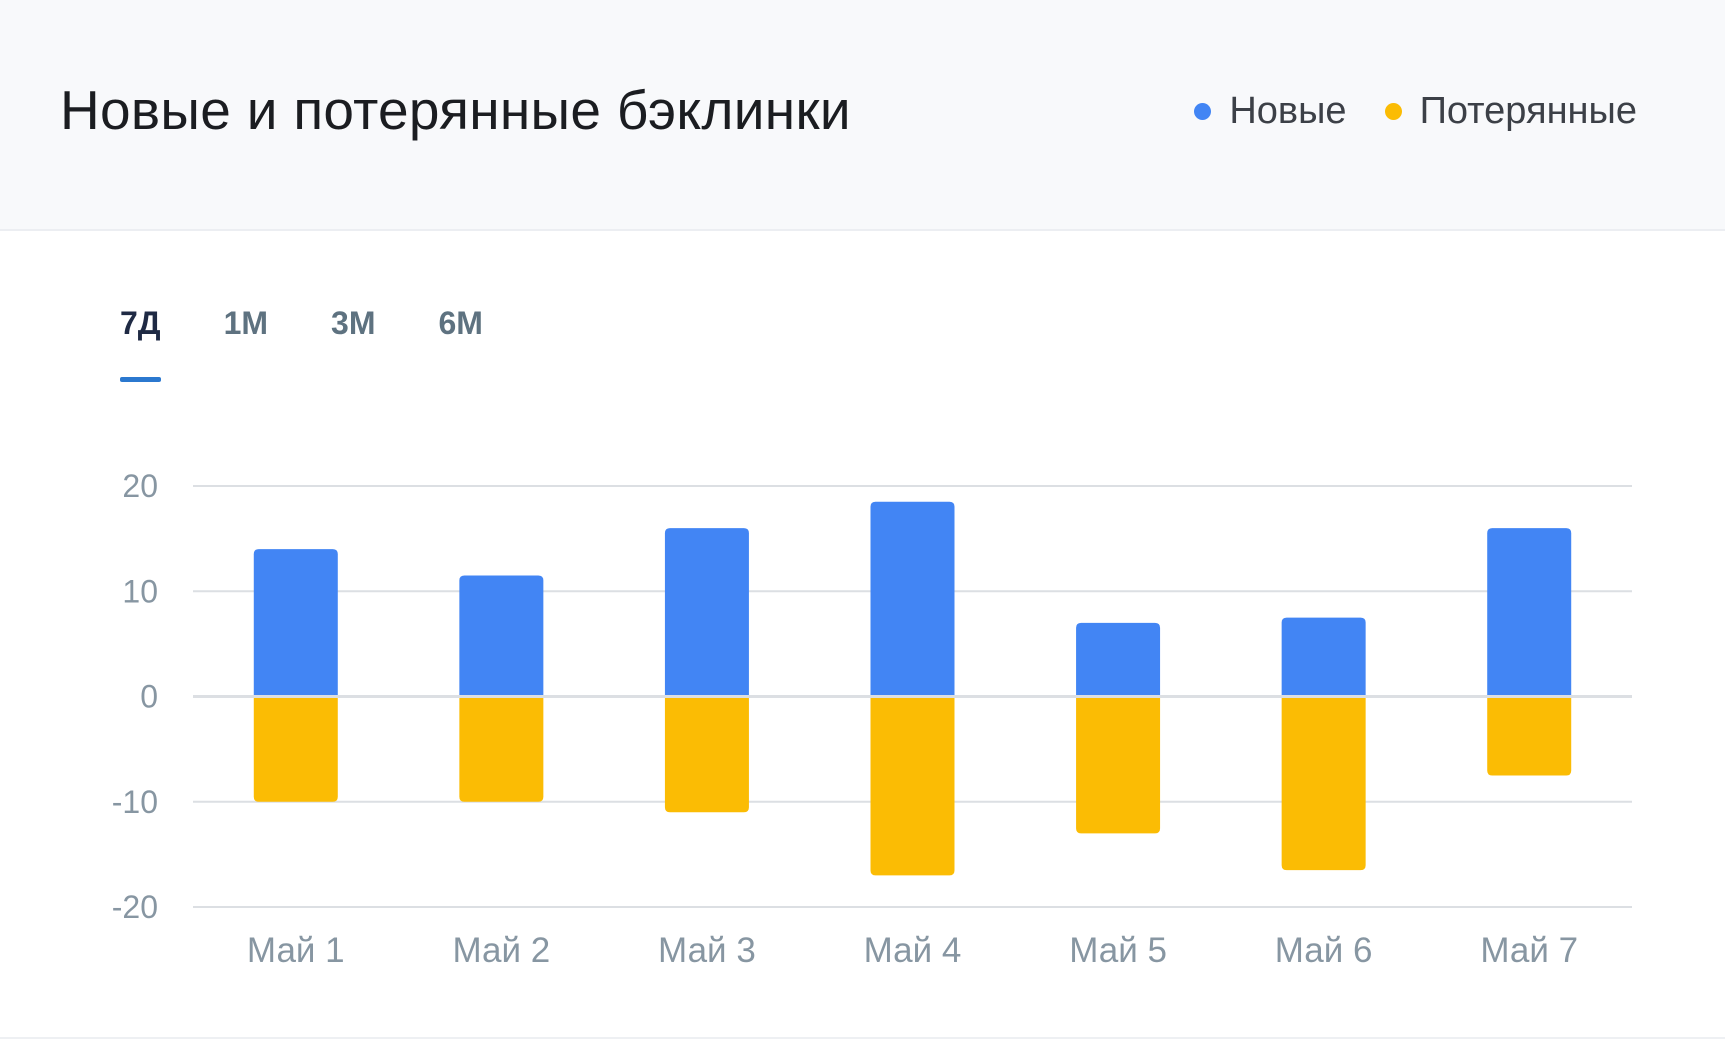  What do you see at coordinates (707, 950) in the screenshot?
I see `x-tick-label: Май 3` at bounding box center [707, 950].